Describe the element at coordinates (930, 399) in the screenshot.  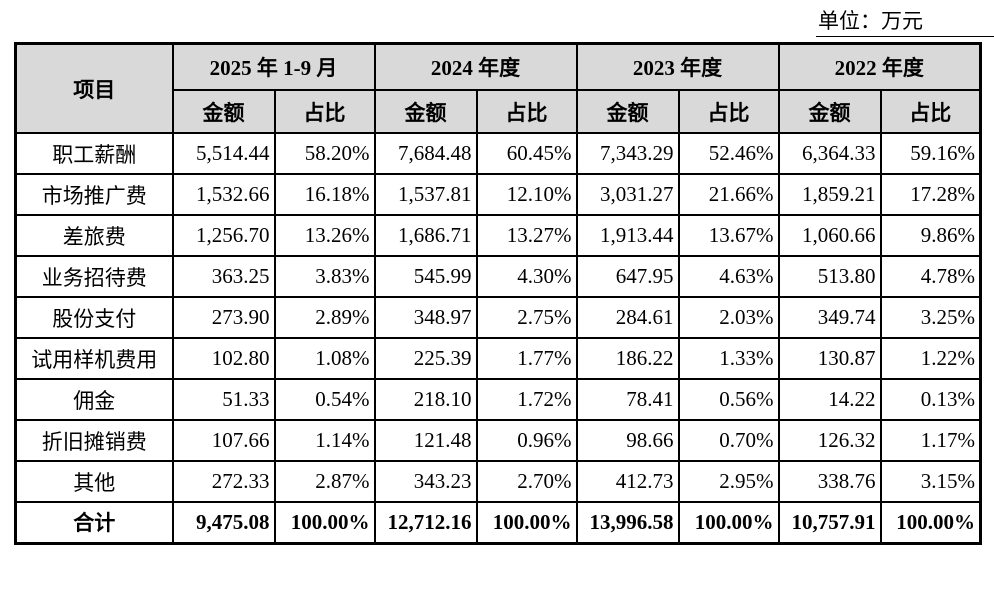
I see `ratio-cell: 0.13%` at that location.